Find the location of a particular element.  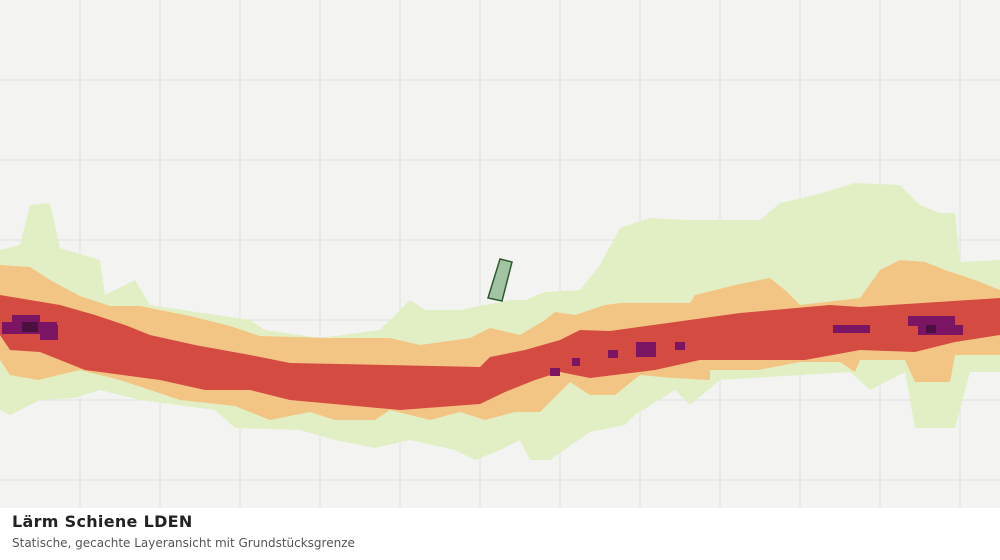

map-title: Lärm Schiene LDEN is located at coordinates (102, 521).